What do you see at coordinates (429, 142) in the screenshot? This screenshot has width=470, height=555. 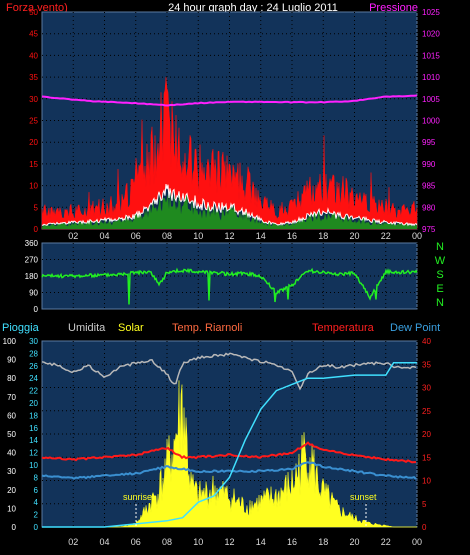 I see `y-tick-label: 995` at bounding box center [429, 142].